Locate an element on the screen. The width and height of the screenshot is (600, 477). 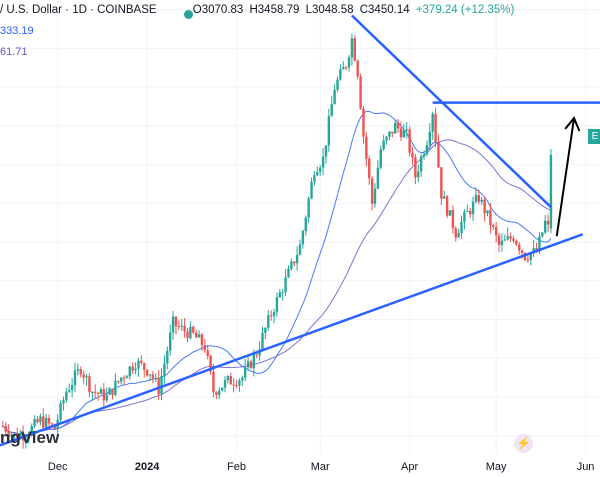
x-tick-label: Feb is located at coordinates (237, 467).